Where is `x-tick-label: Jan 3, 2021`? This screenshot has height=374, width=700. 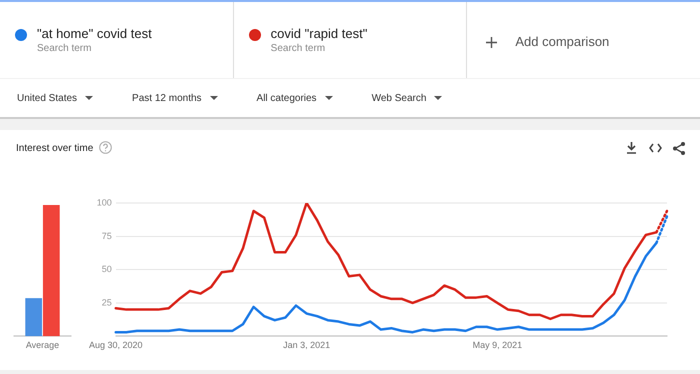
x-tick-label: Jan 3, 2021 is located at coordinates (306, 345).